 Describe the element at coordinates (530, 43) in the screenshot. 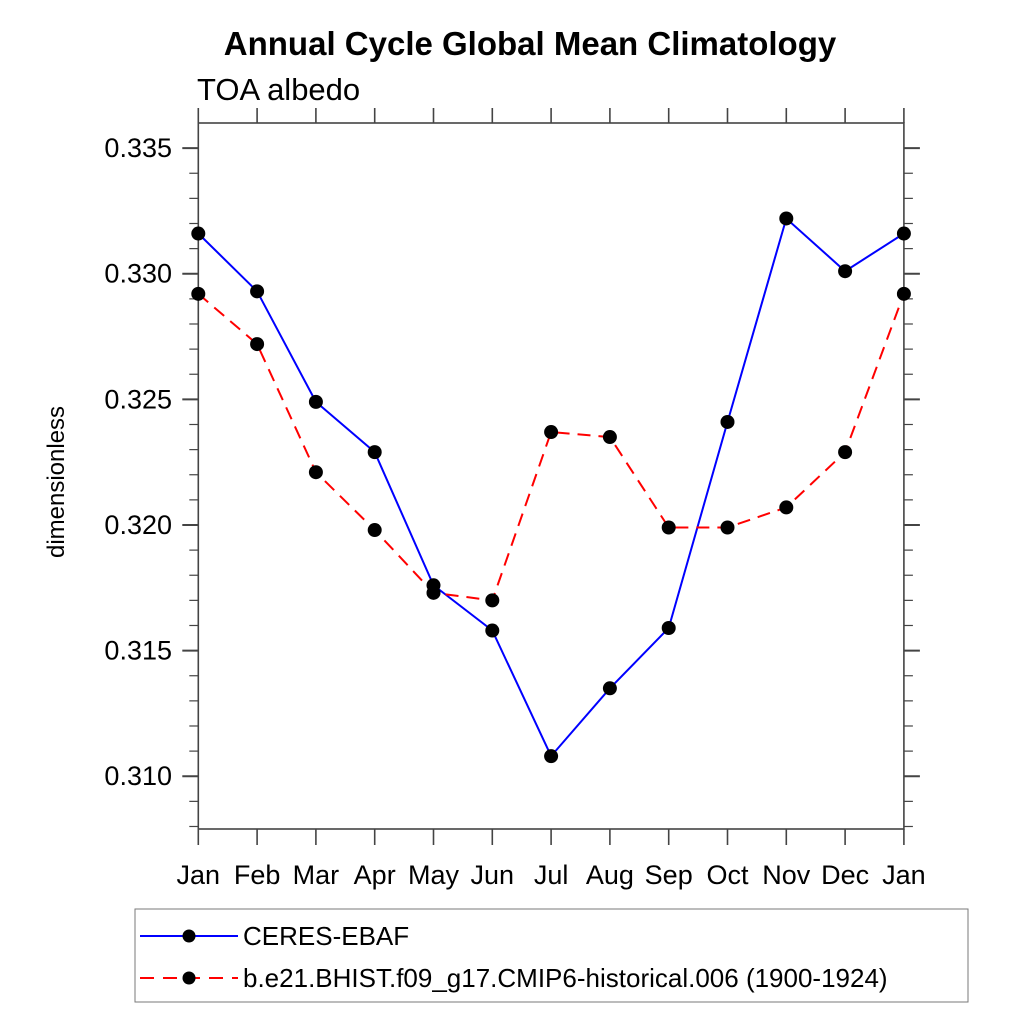

I see `chart-title: Annual Cycle Global Mean Climatology` at that location.